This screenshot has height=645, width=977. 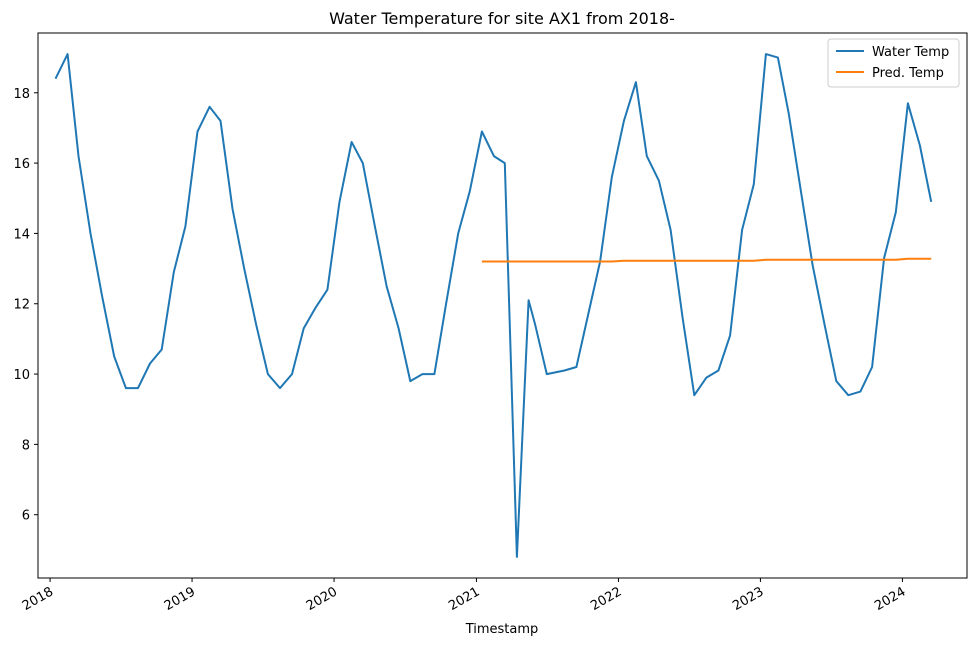 What do you see at coordinates (893, 63) in the screenshot?
I see `legend: Water Temp Pred. Temp` at bounding box center [893, 63].